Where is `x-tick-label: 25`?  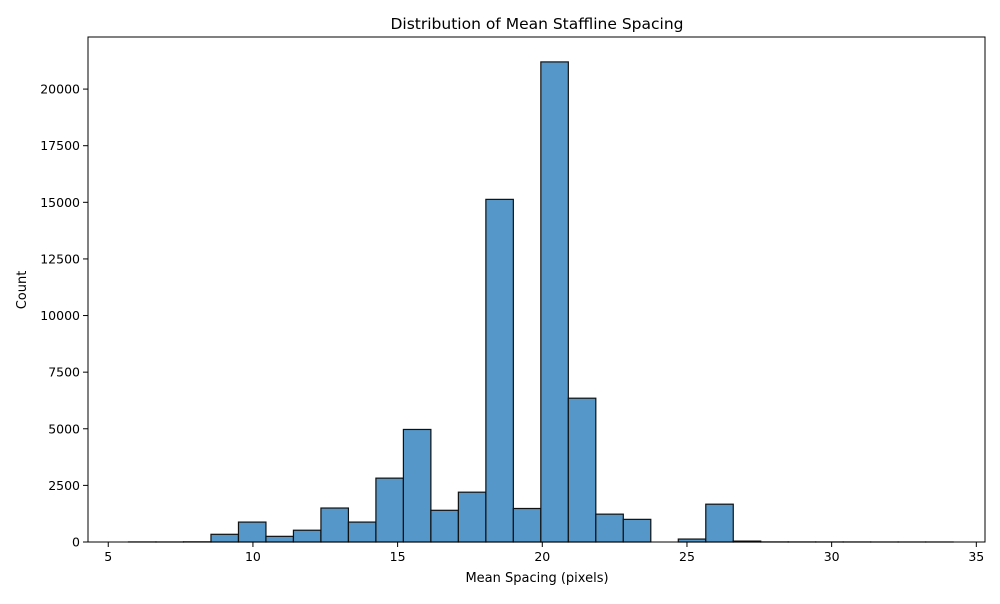 x-tick-label: 25 is located at coordinates (687, 556).